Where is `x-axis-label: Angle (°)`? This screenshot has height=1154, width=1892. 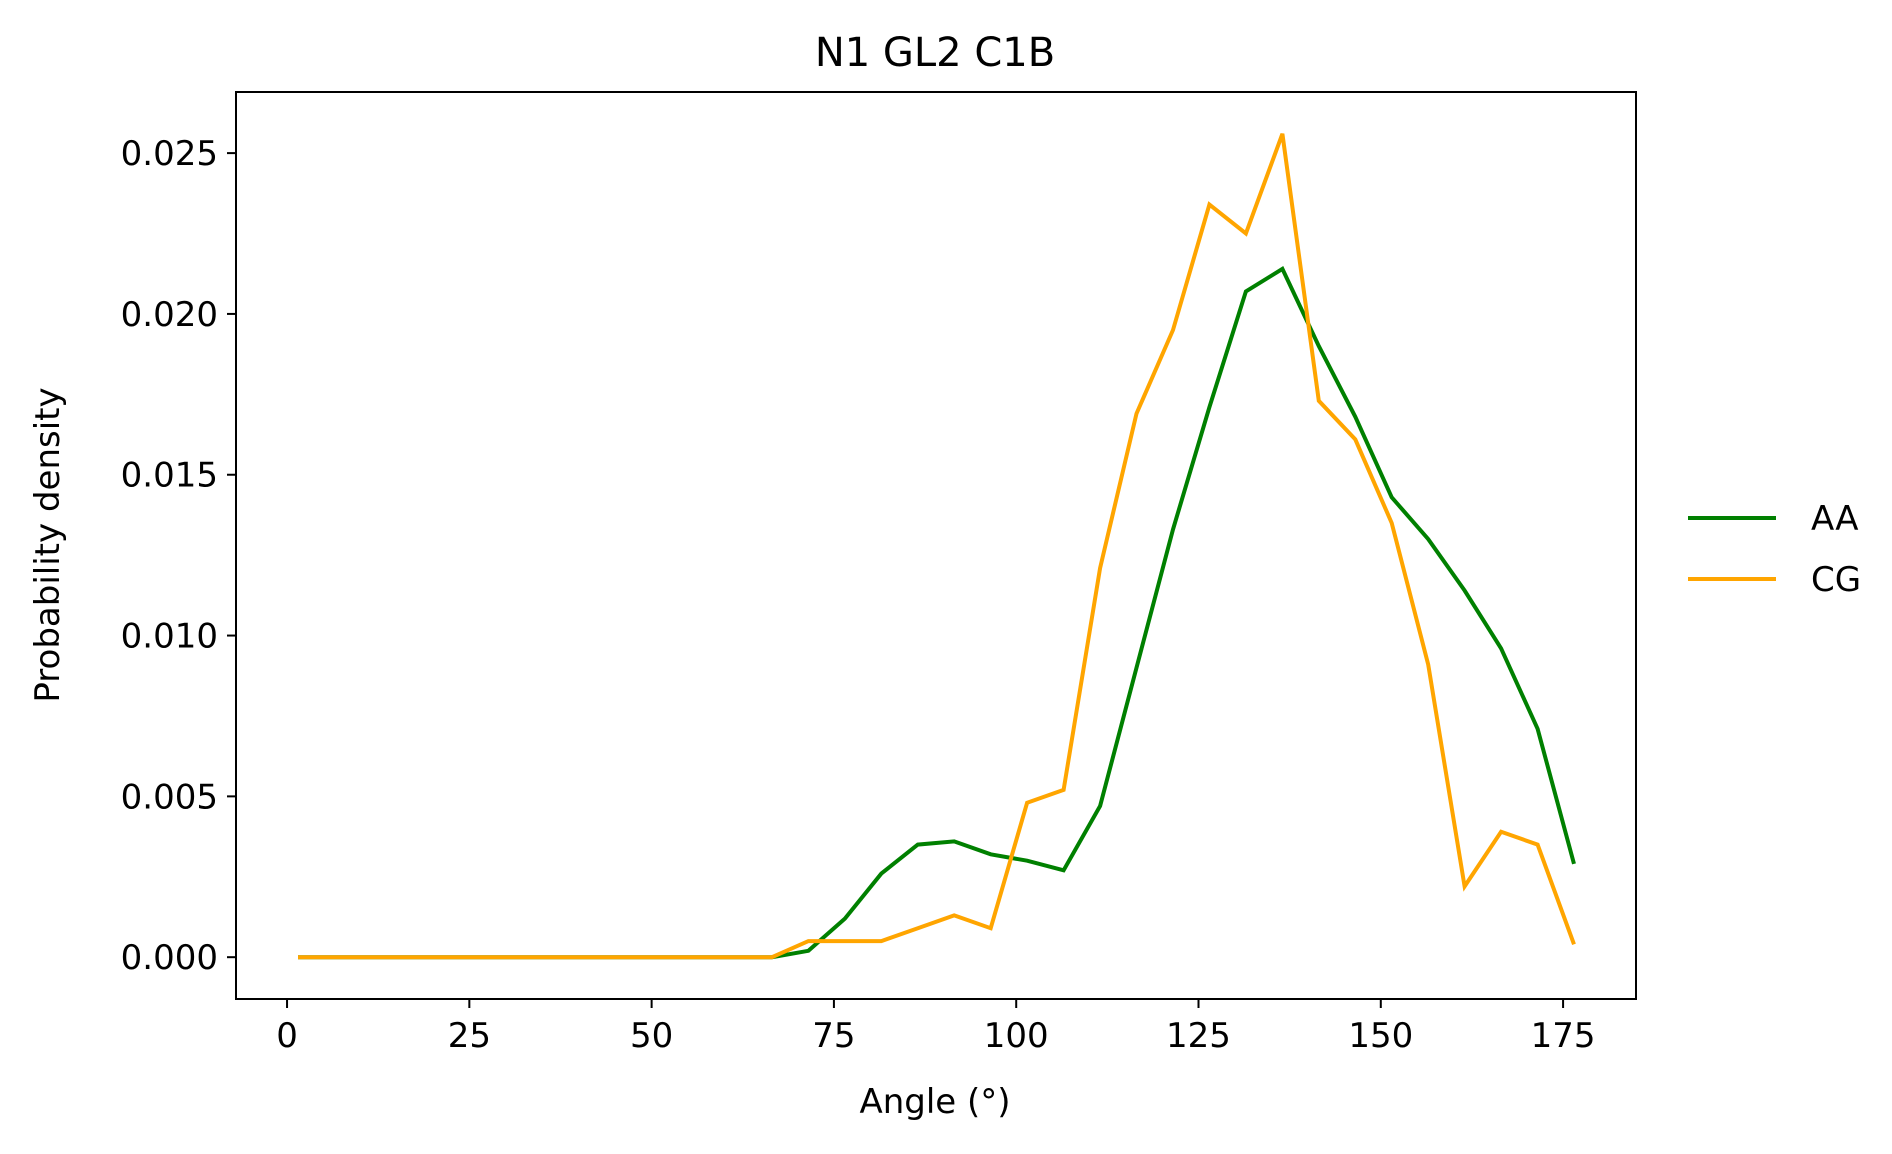 x-axis-label: Angle (°) is located at coordinates (934, 1102).